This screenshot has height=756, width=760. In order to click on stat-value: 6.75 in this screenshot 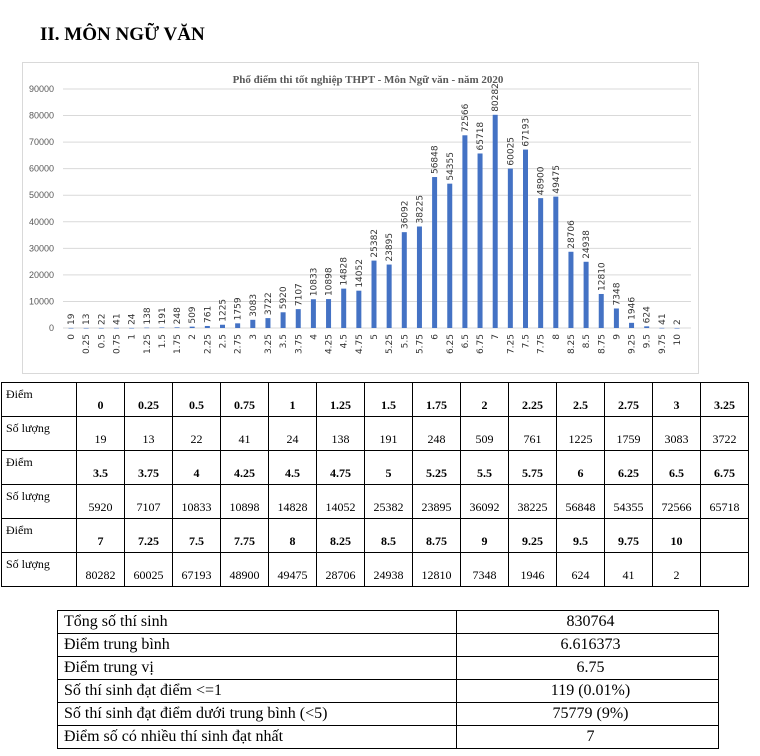, I will do `click(587, 668)`.